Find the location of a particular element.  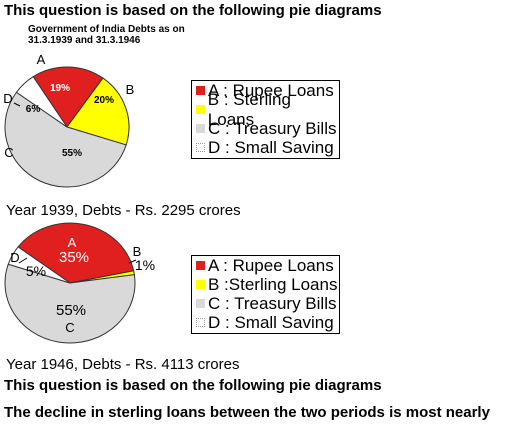

pie-chart-1939: 19% 20% 55% 6% A B C D is located at coordinates (69, 120).